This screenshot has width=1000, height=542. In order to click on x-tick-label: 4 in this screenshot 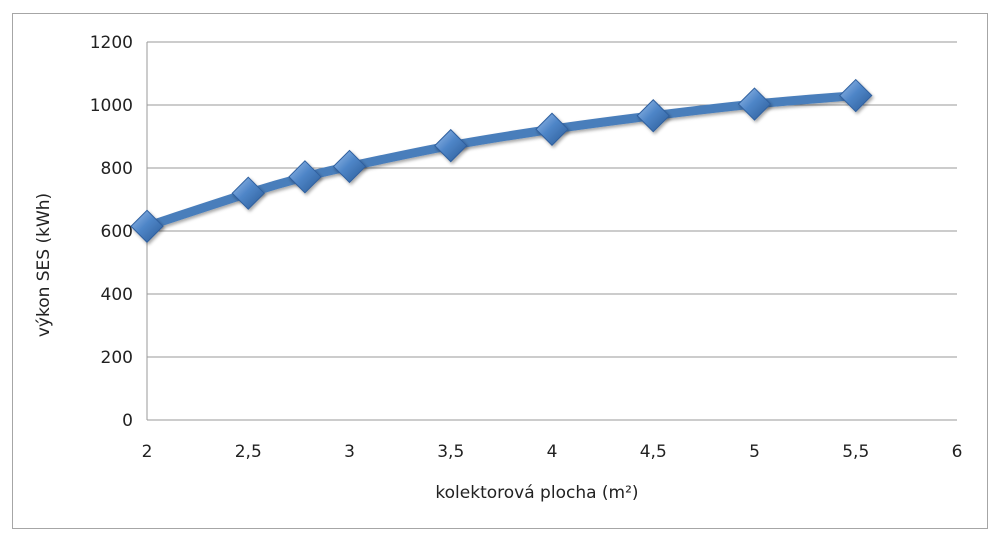, I will do `click(552, 452)`.